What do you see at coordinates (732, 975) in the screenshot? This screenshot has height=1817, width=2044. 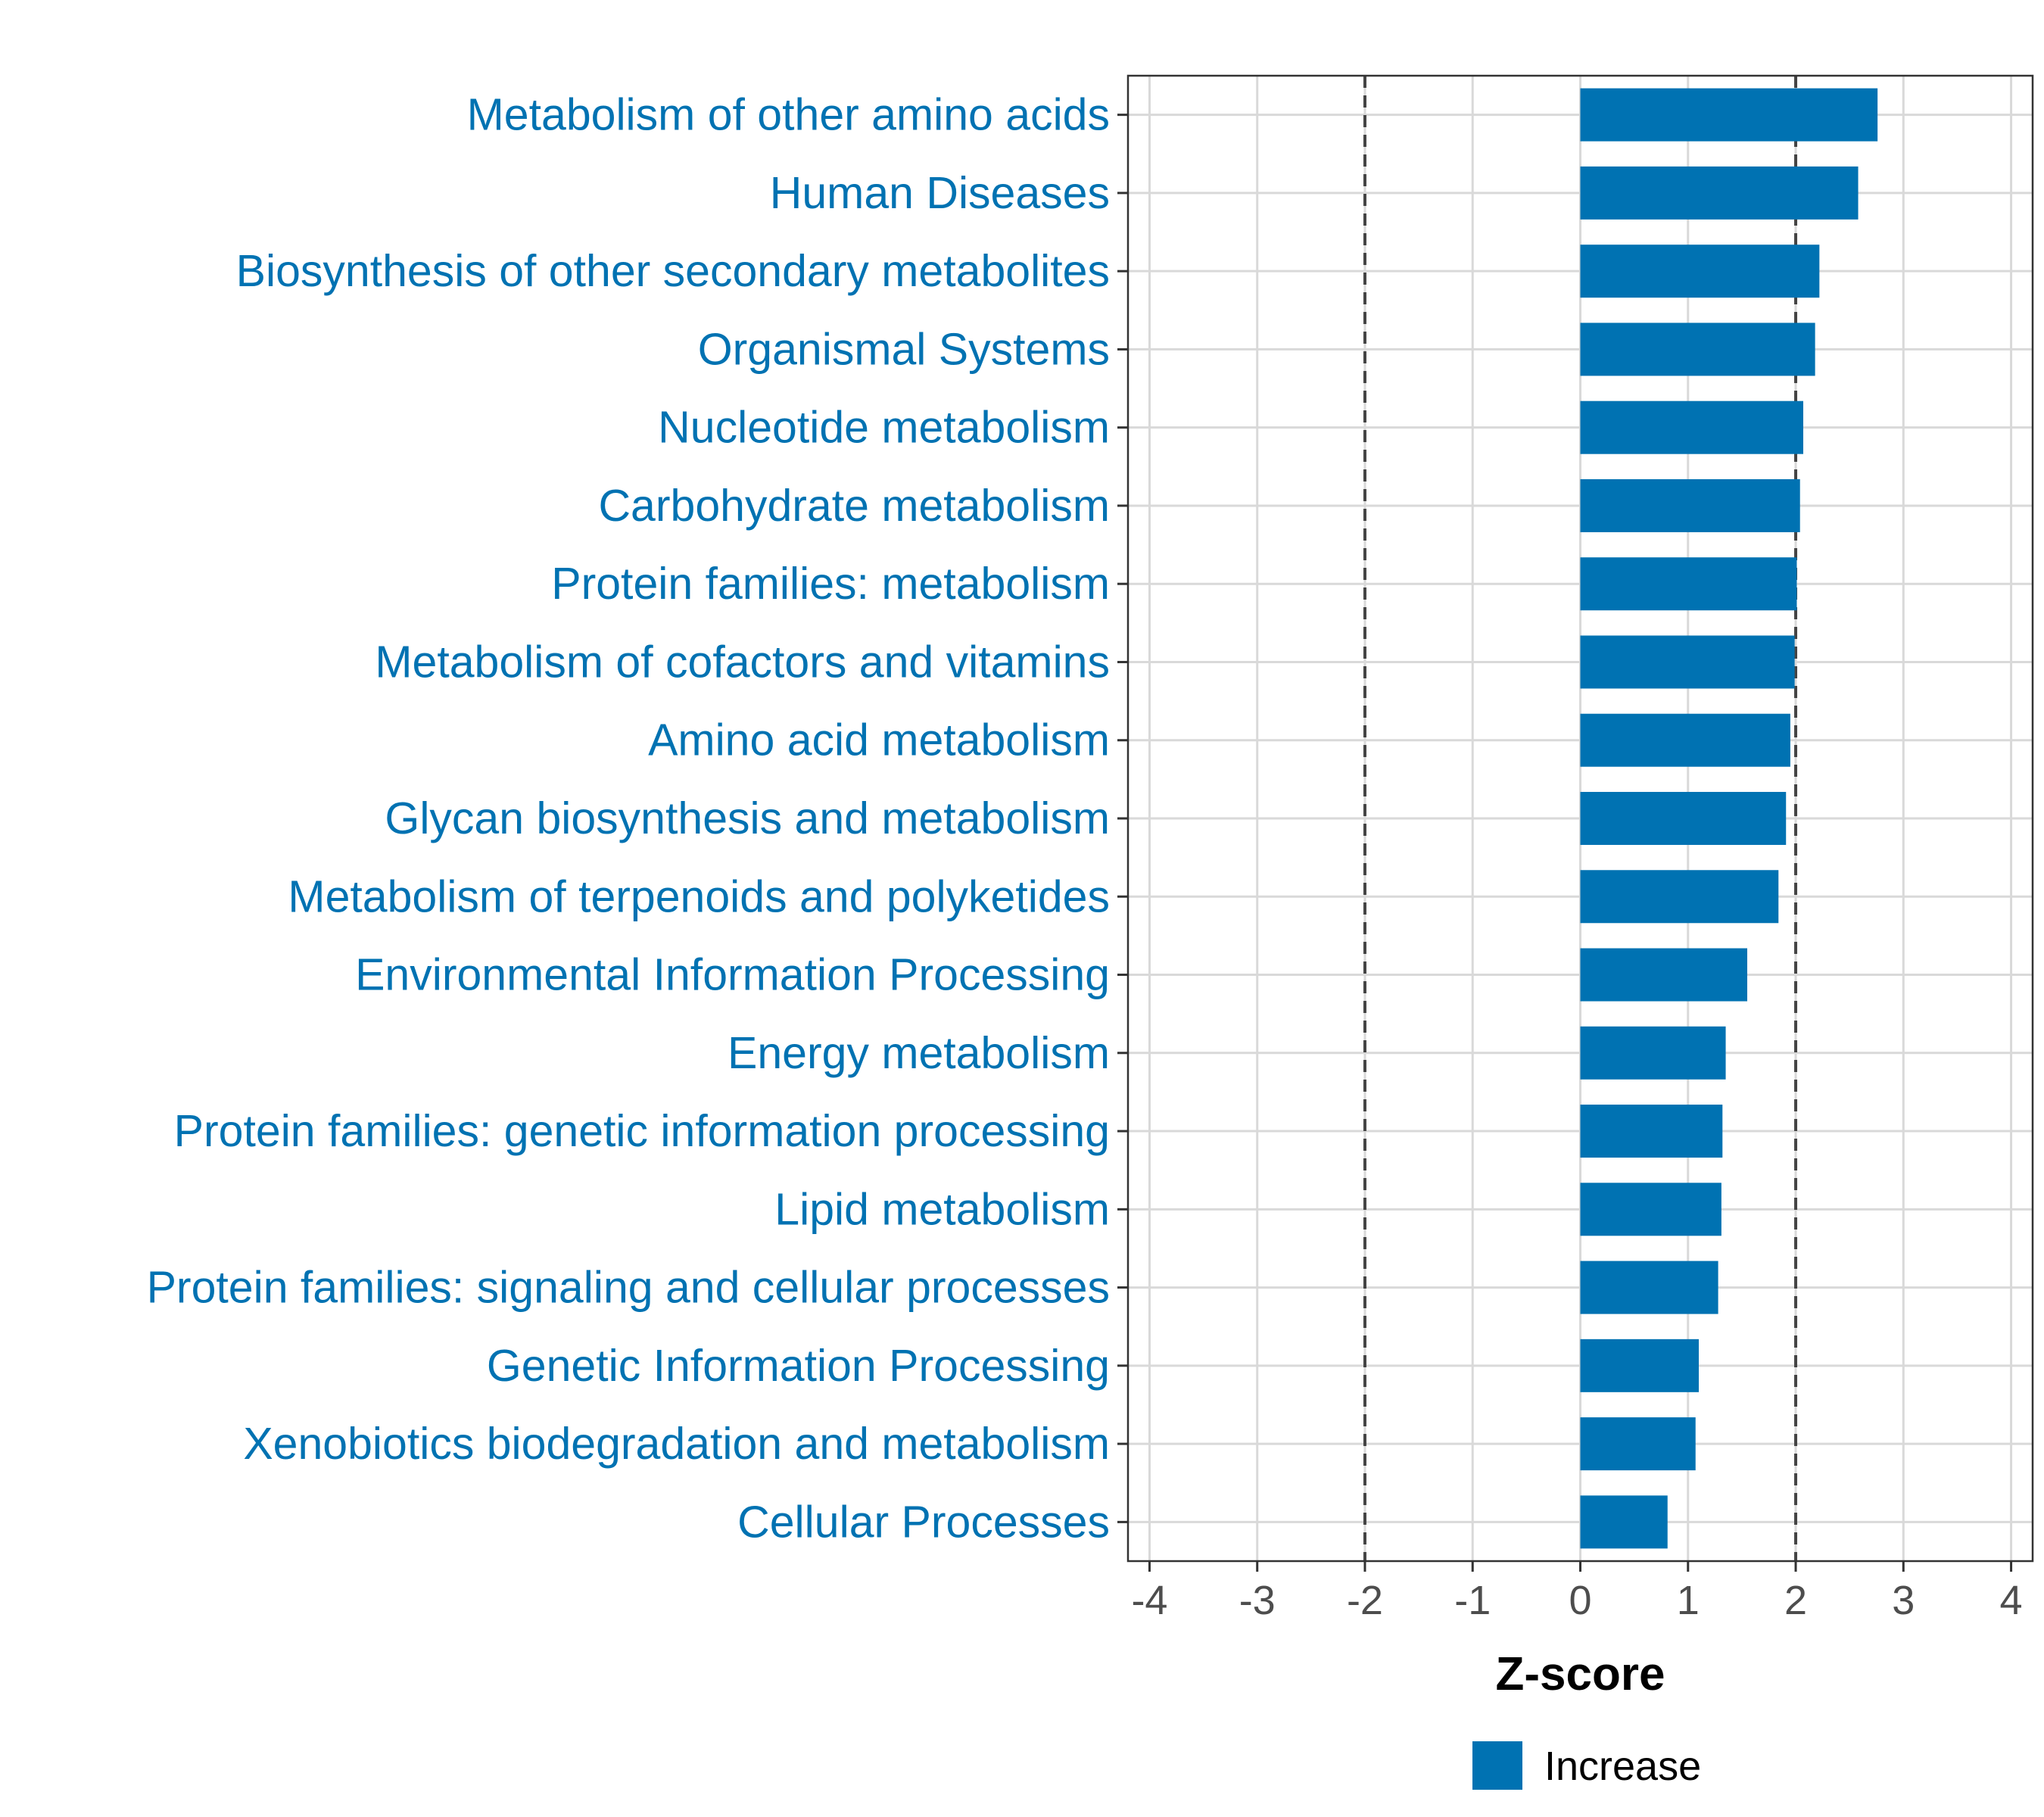 I see `category-label: Environmental Information Processing` at bounding box center [732, 975].